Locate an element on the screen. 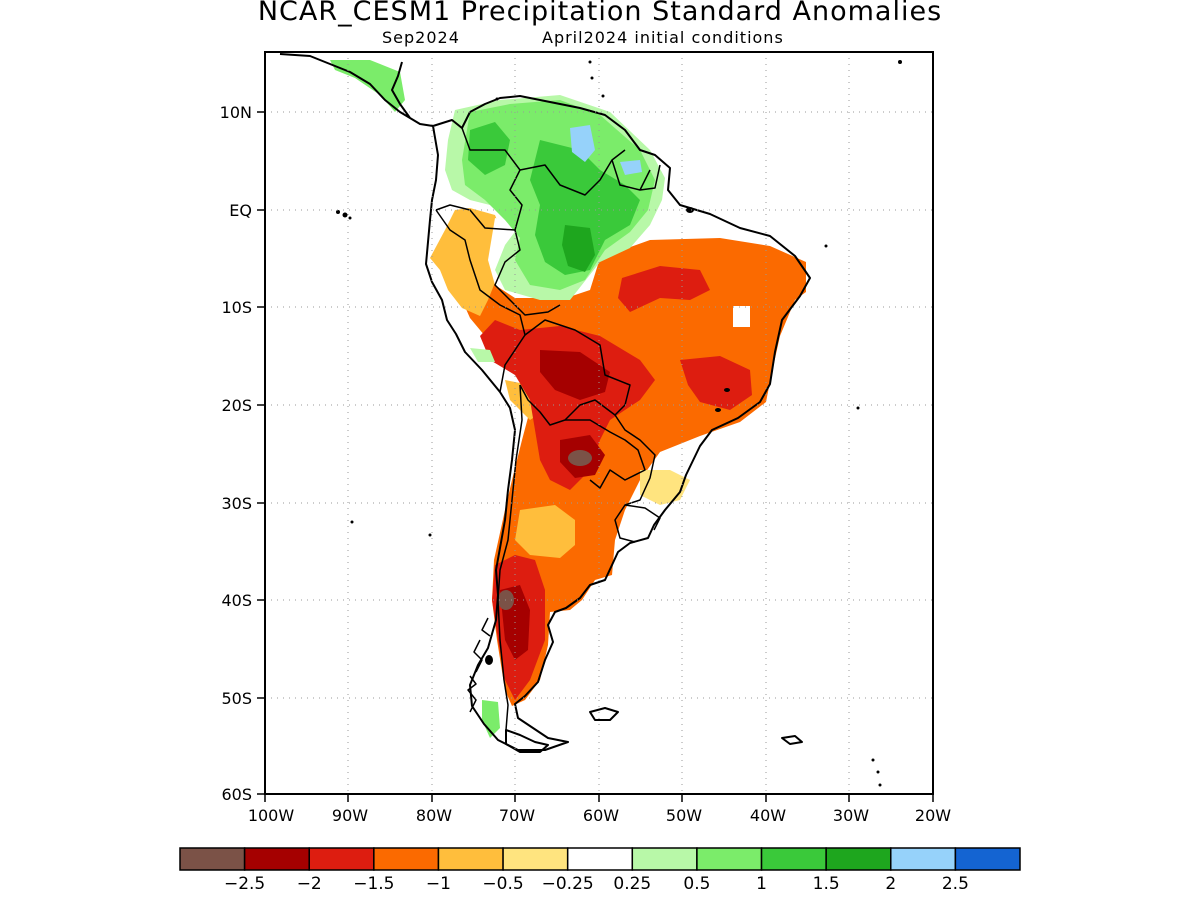 This screenshot has height=900, width=1200. longitude-labels: 100W 90W 80W 70W 60W 50W 40W 30W 20W is located at coordinates (599, 815).